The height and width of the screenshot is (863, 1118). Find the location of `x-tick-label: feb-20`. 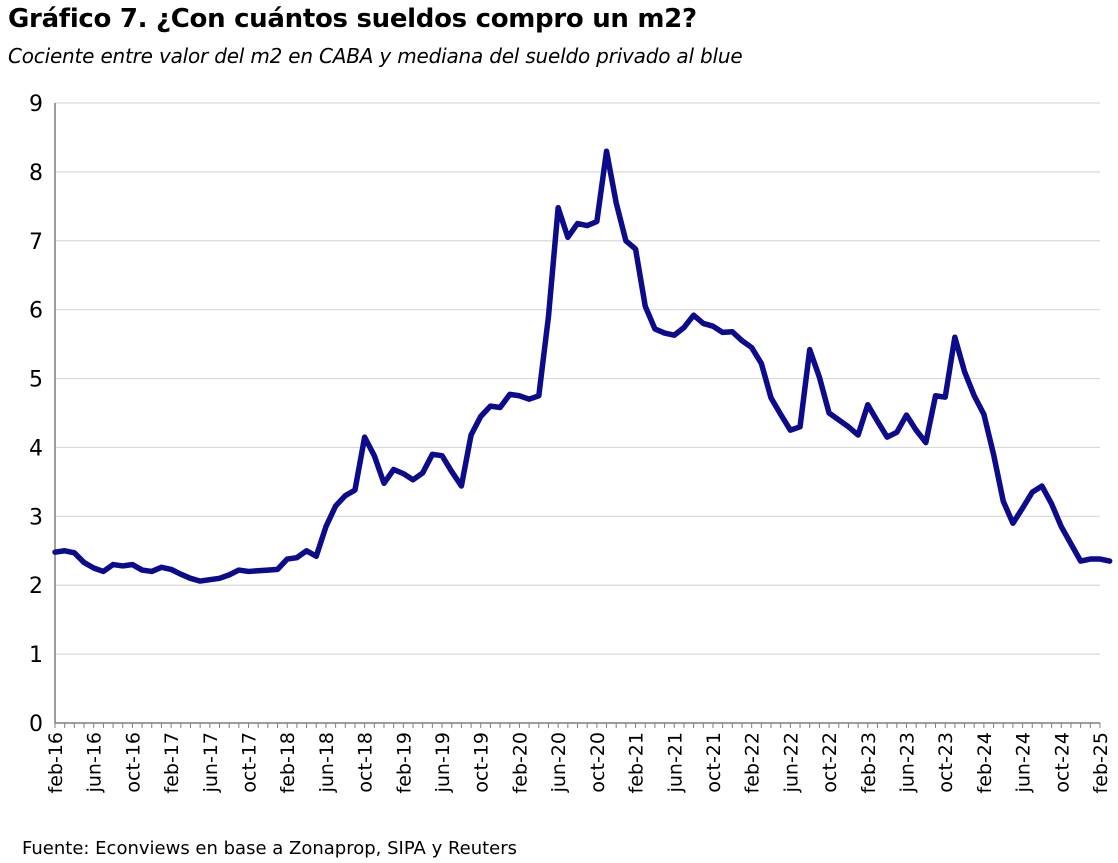

x-tick-label: feb-20 is located at coordinates (520, 762).